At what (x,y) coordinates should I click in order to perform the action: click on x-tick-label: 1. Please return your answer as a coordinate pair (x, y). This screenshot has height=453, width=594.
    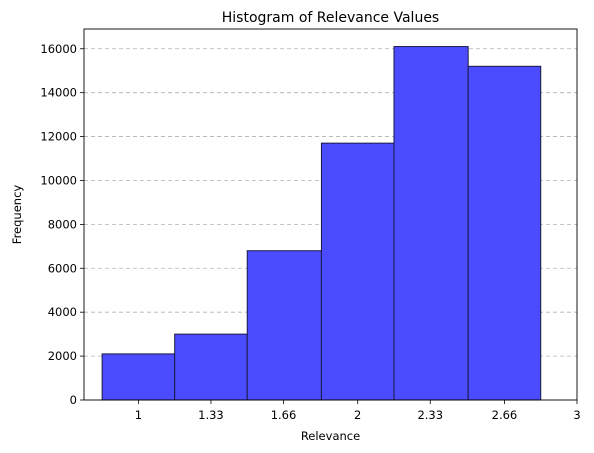
    Looking at the image, I should click on (138, 415).